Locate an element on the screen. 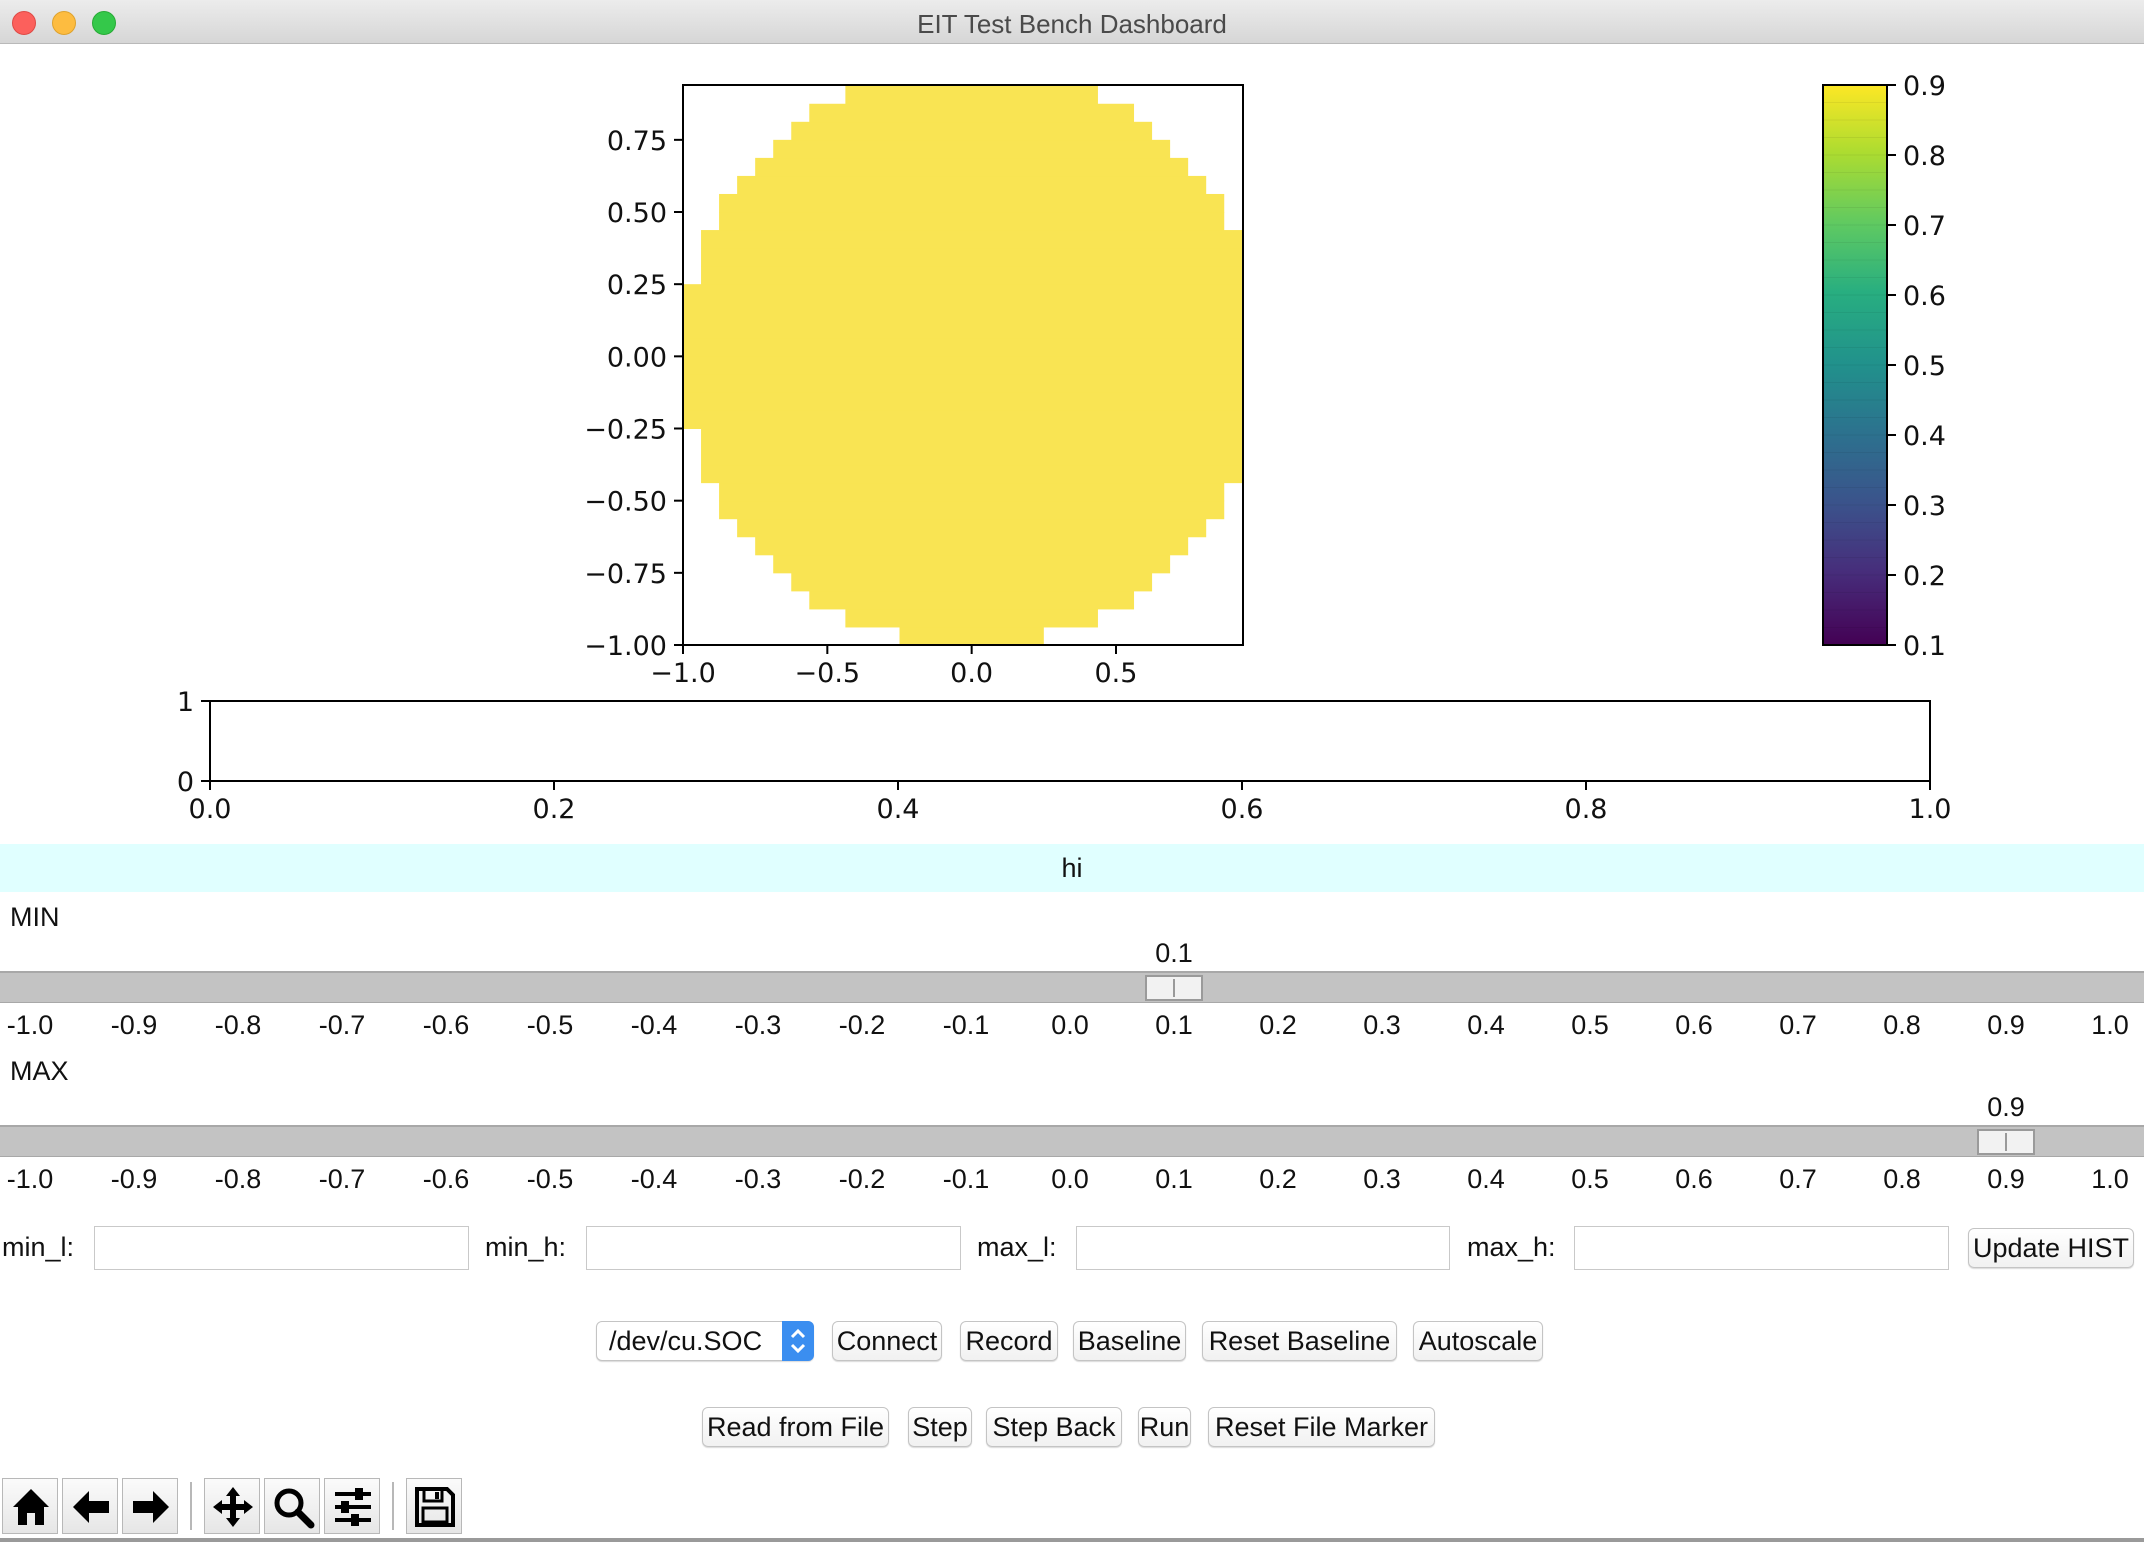  slider-scale-label: 0.6 is located at coordinates (1694, 1025).